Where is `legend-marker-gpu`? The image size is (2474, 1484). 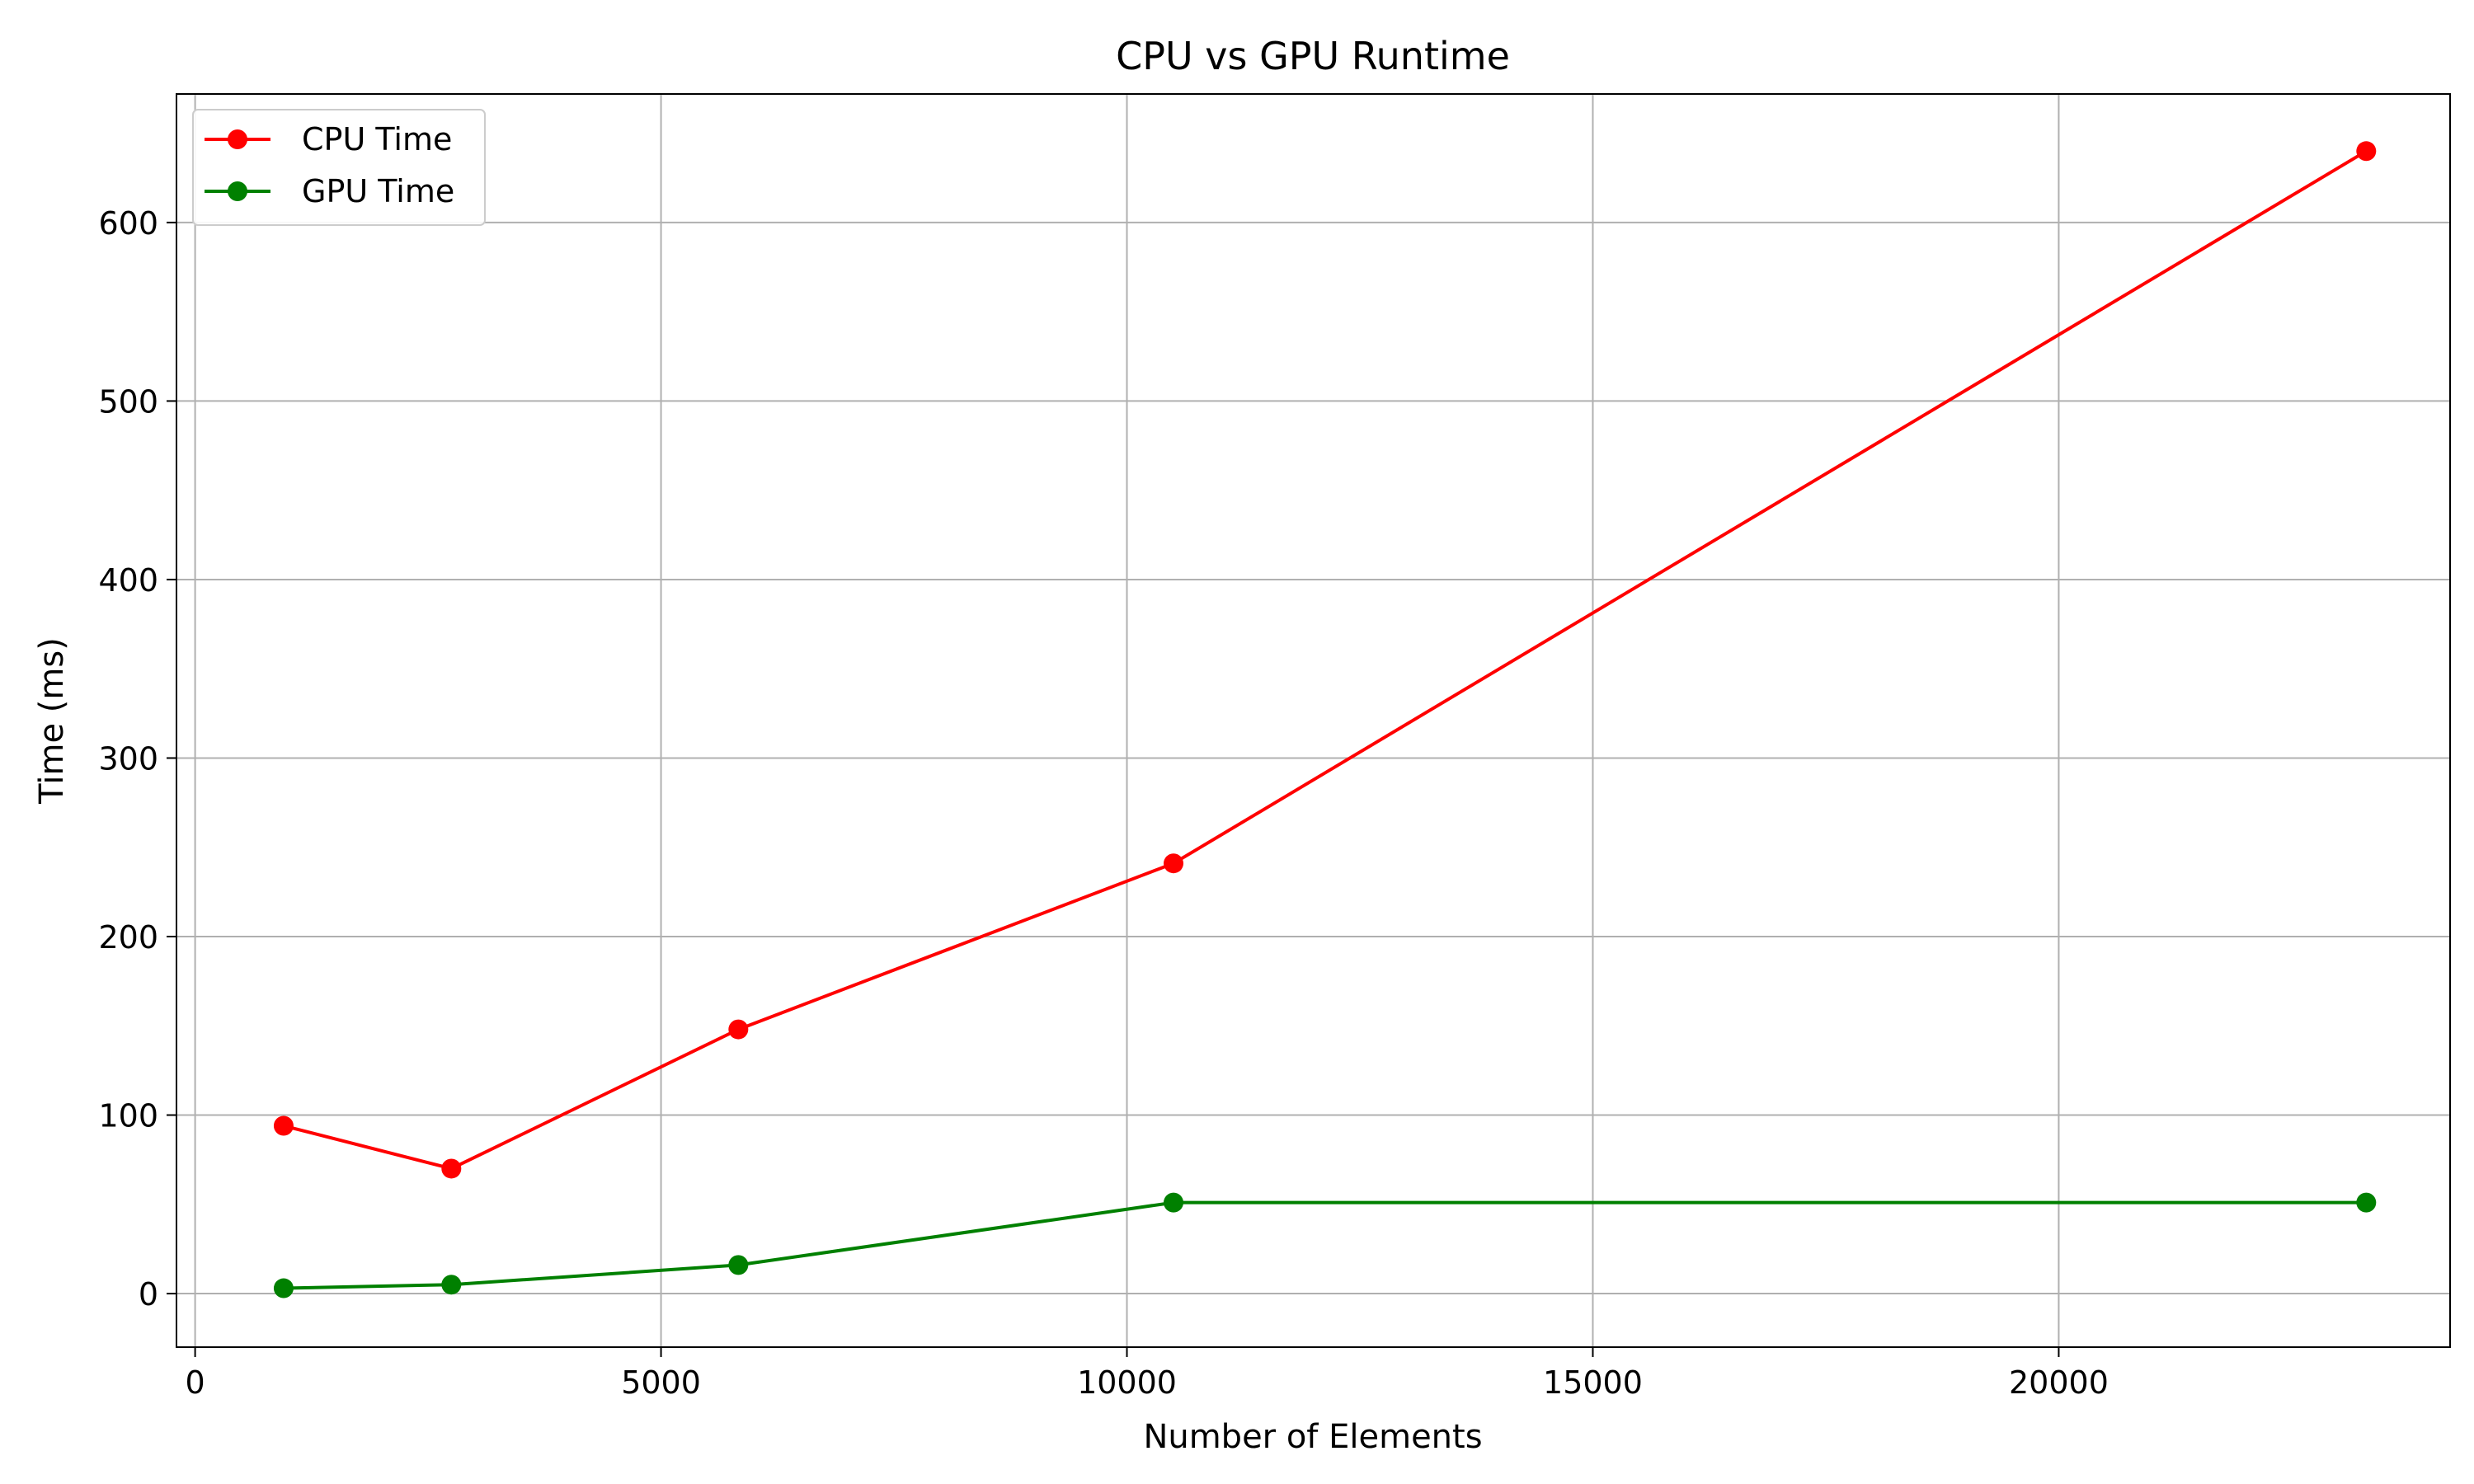 legend-marker-gpu is located at coordinates (237, 191).